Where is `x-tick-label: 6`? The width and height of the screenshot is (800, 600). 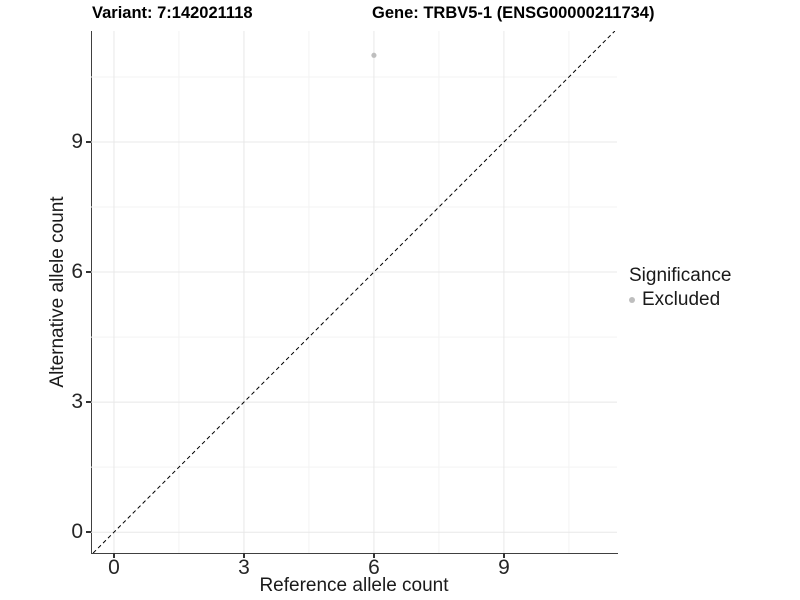 x-tick-label: 6 is located at coordinates (374, 567).